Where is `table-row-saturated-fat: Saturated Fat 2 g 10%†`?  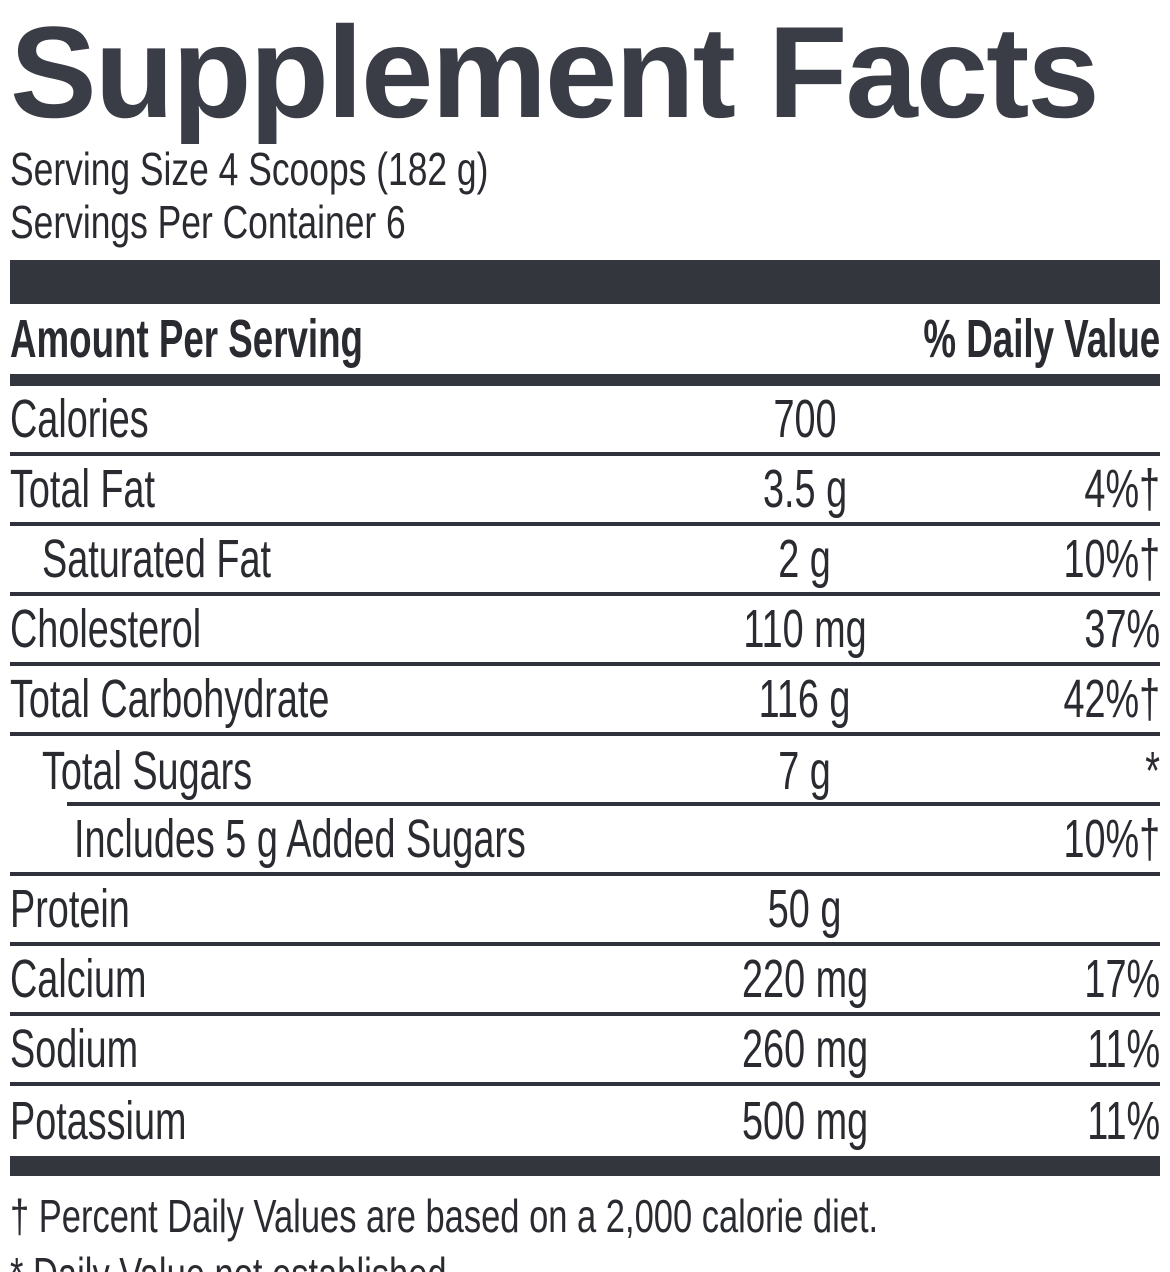
table-row-saturated-fat: Saturated Fat 2 g 10%† is located at coordinates (585, 561).